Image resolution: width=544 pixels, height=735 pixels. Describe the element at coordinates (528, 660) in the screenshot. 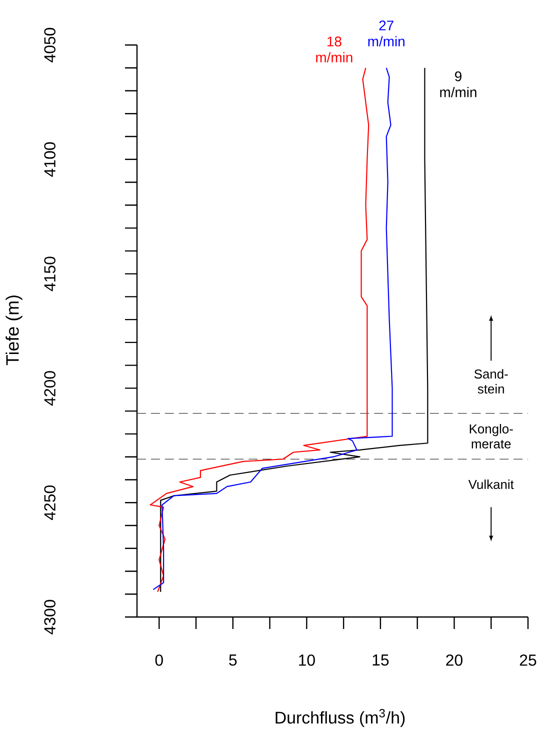

I see `x-tick-label: 25` at that location.